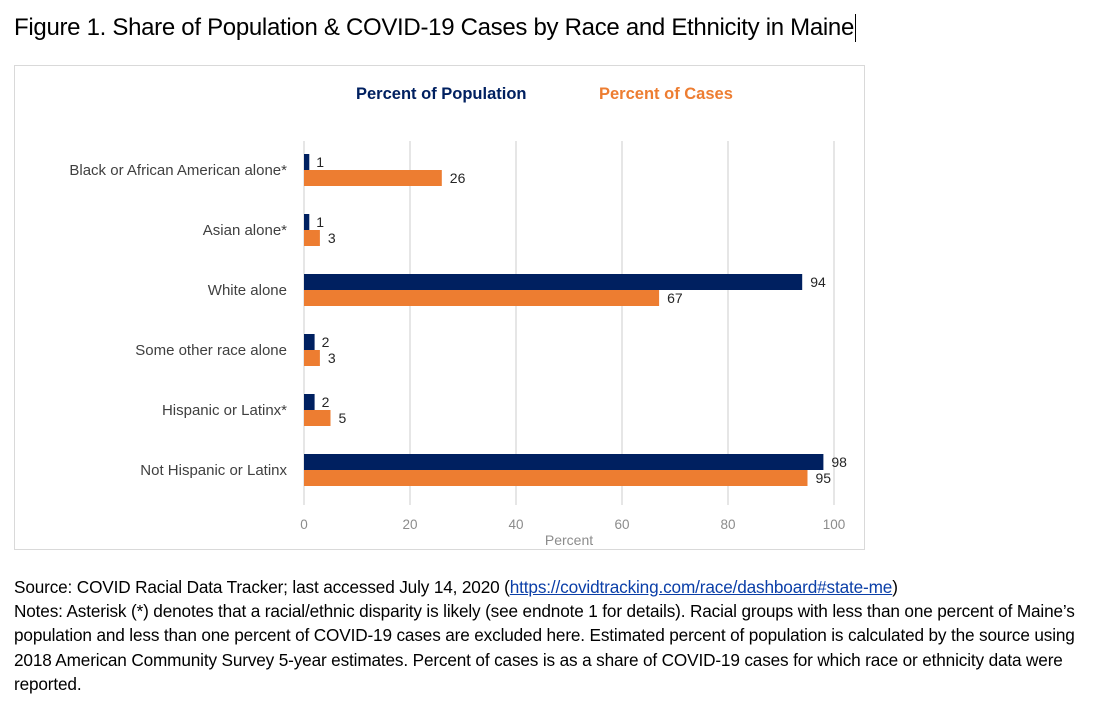 The image size is (1104, 718). Describe the element at coordinates (178, 170) in the screenshot. I see `category-label: Black or African American alone*` at that location.